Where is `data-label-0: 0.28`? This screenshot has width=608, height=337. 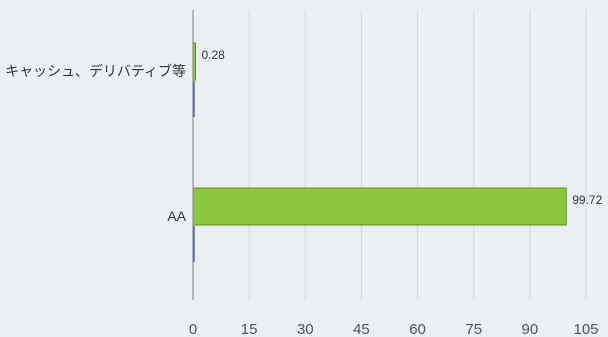
data-label-0: 0.28 is located at coordinates (214, 55).